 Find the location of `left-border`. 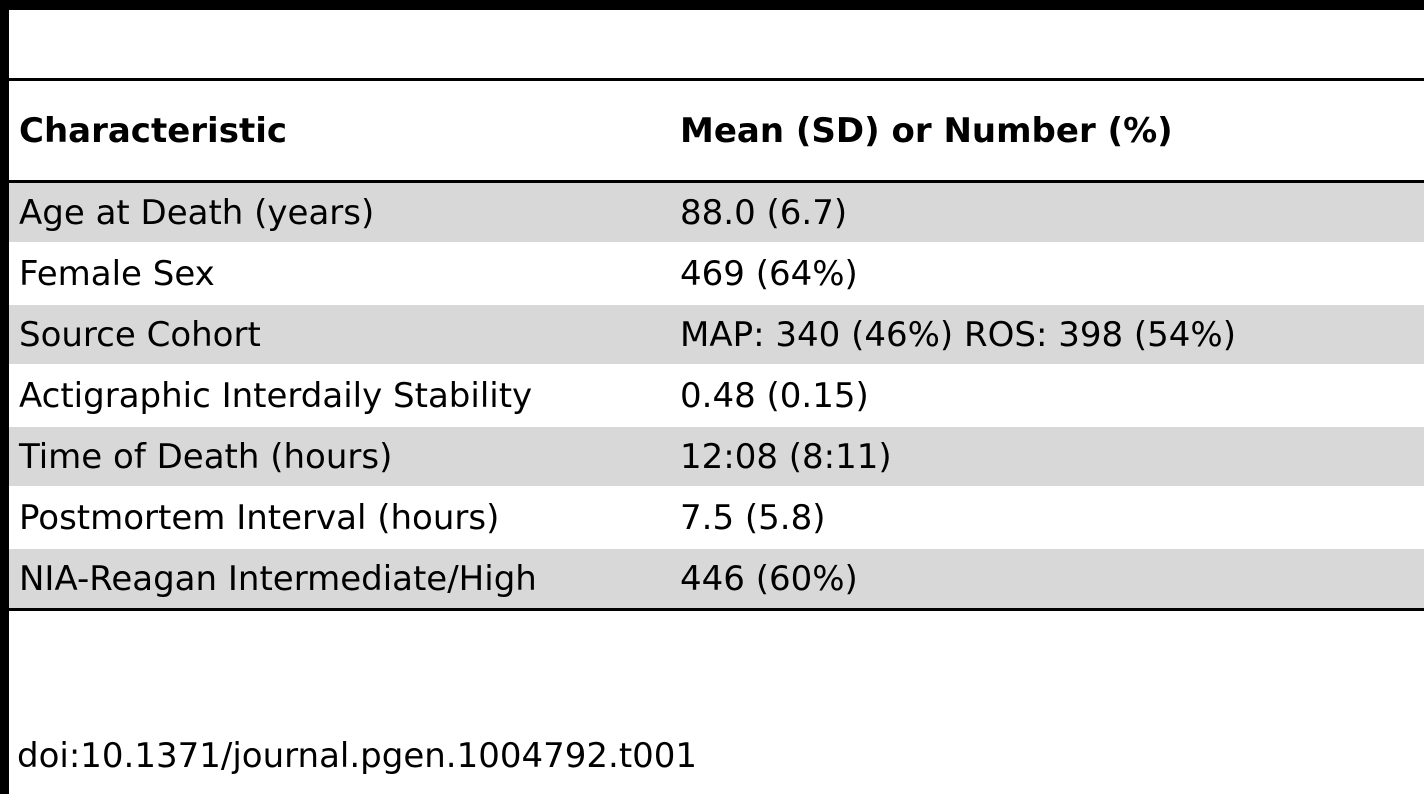

left-border is located at coordinates (4, 397).